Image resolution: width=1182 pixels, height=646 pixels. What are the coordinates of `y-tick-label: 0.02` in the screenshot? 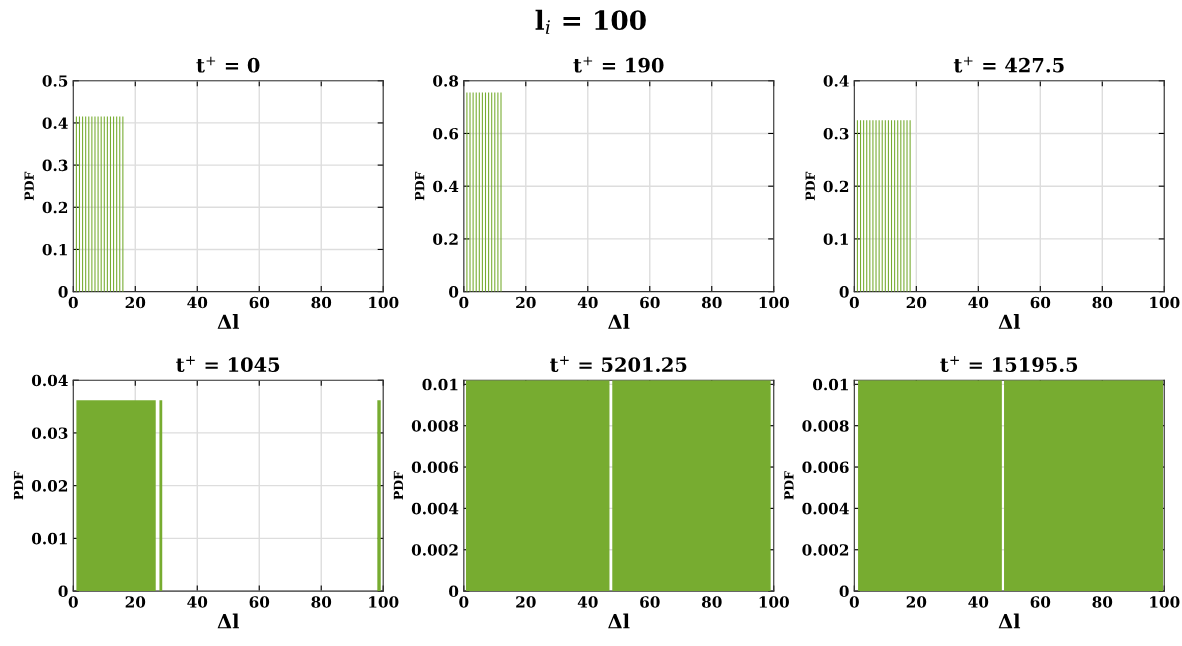 It's located at (49, 486).